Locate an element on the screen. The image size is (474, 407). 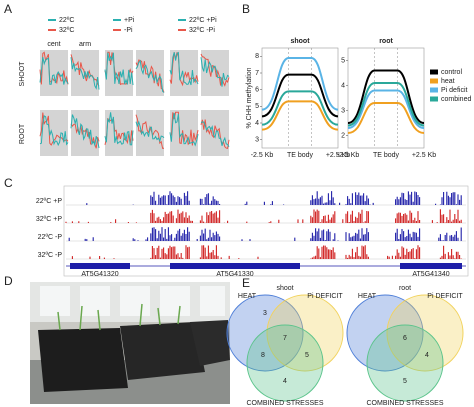
legend-label: control is located at coordinates (451, 72).